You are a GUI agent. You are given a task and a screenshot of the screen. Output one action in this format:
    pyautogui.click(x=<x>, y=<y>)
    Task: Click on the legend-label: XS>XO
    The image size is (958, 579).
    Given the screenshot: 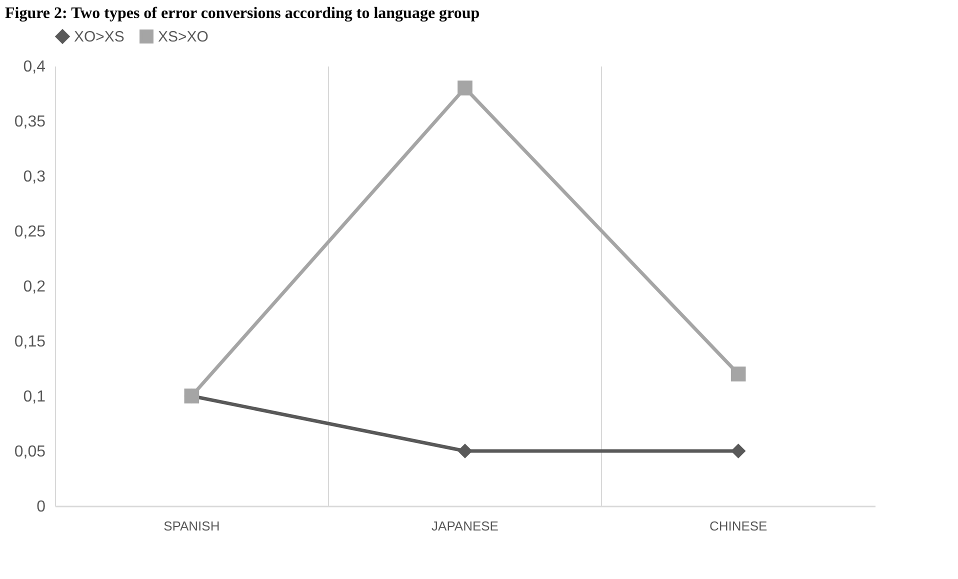 What is the action you would take?
    pyautogui.click(x=183, y=37)
    